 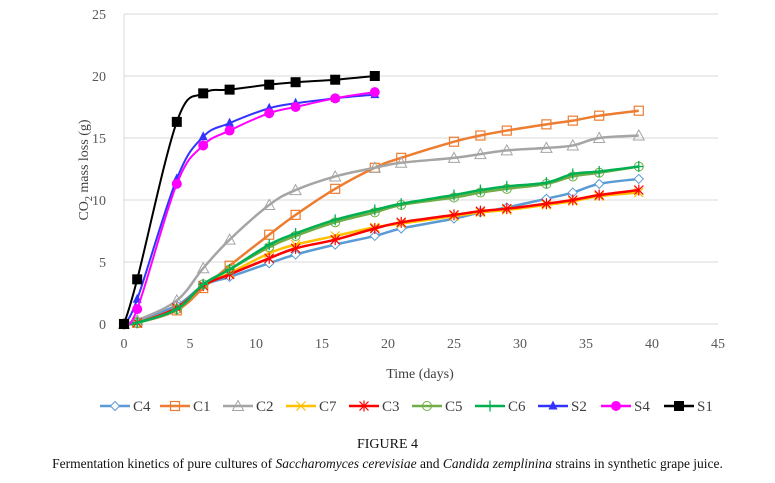 I want to click on legend-item-c3: C3, so click(x=374, y=407).